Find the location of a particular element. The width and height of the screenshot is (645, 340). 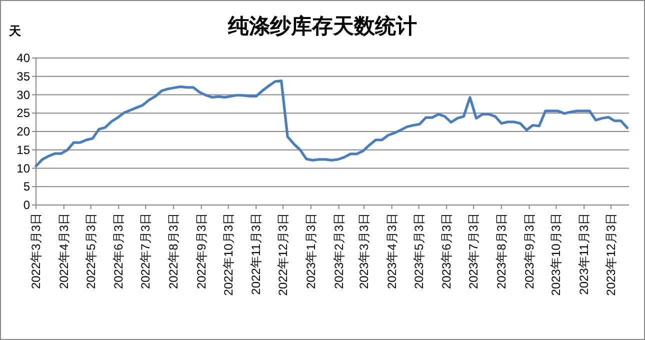

chart-title: 纯涤纱库存天数统计 is located at coordinates (322, 26).